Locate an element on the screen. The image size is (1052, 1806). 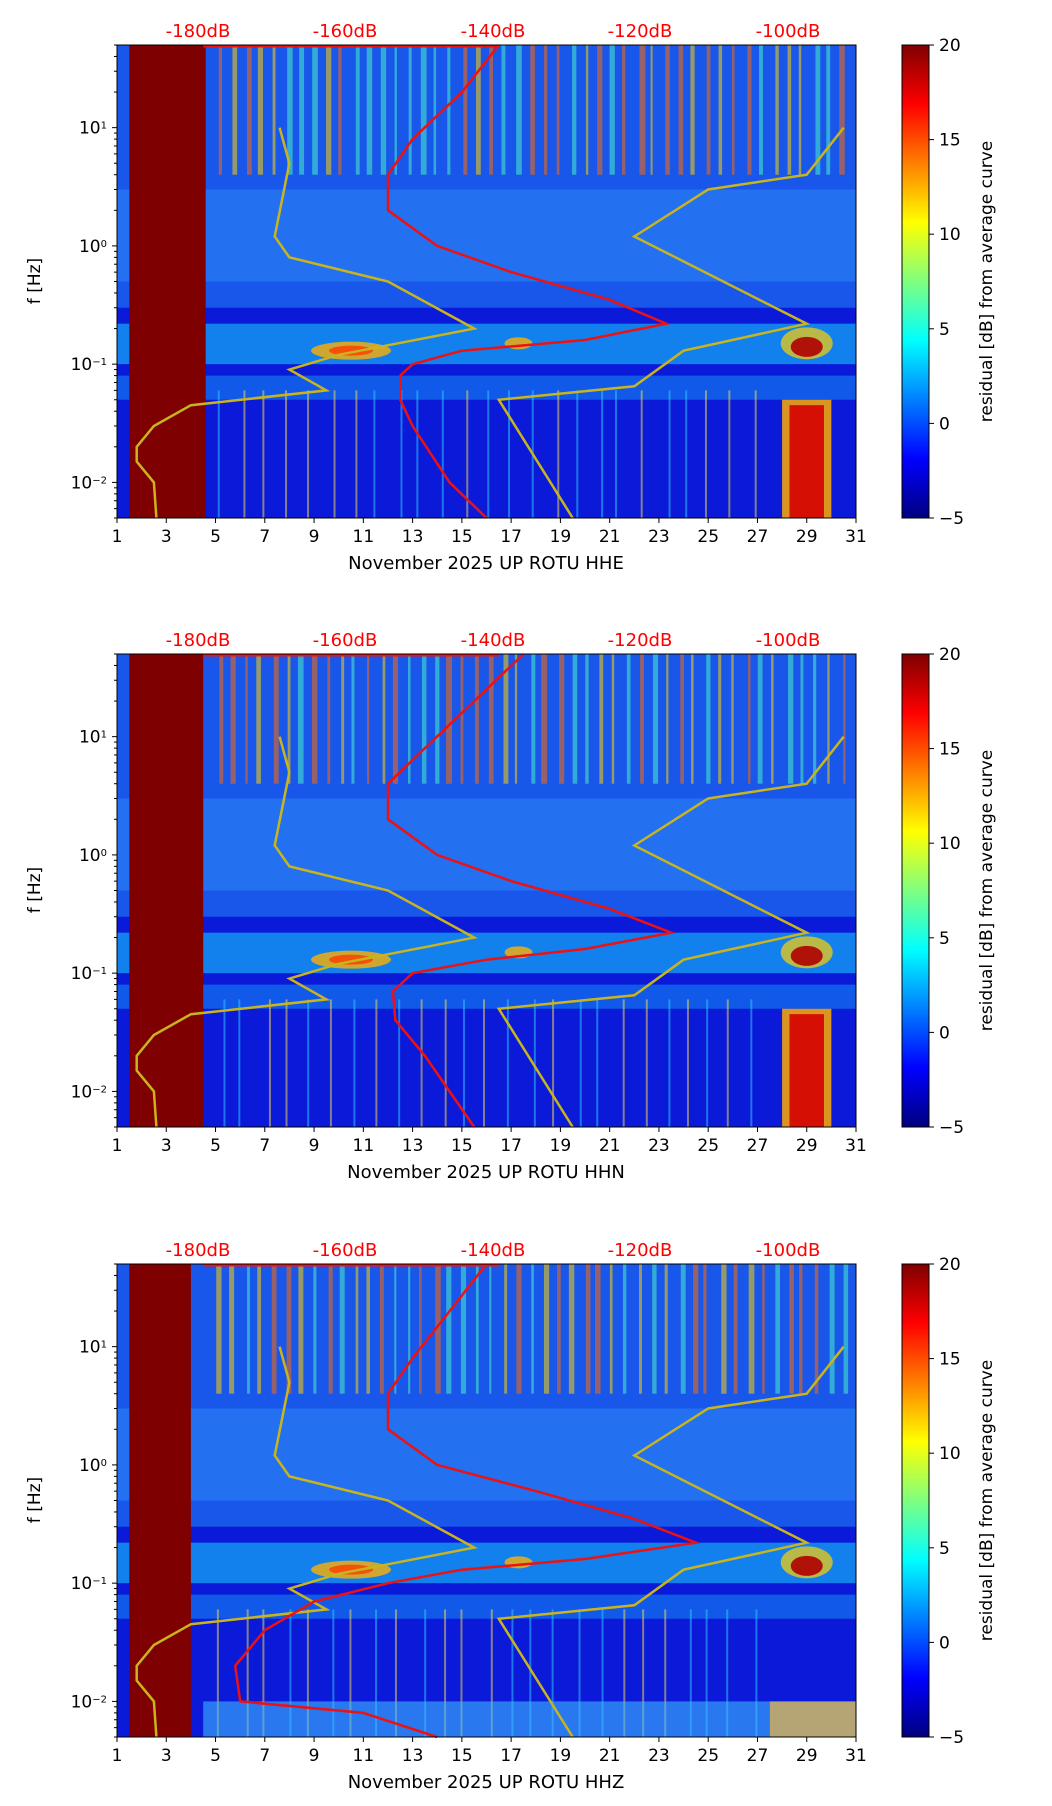
y-tick-labels-hhz: 101 100 10−1 10−2 is located at coordinates (89, 1525).